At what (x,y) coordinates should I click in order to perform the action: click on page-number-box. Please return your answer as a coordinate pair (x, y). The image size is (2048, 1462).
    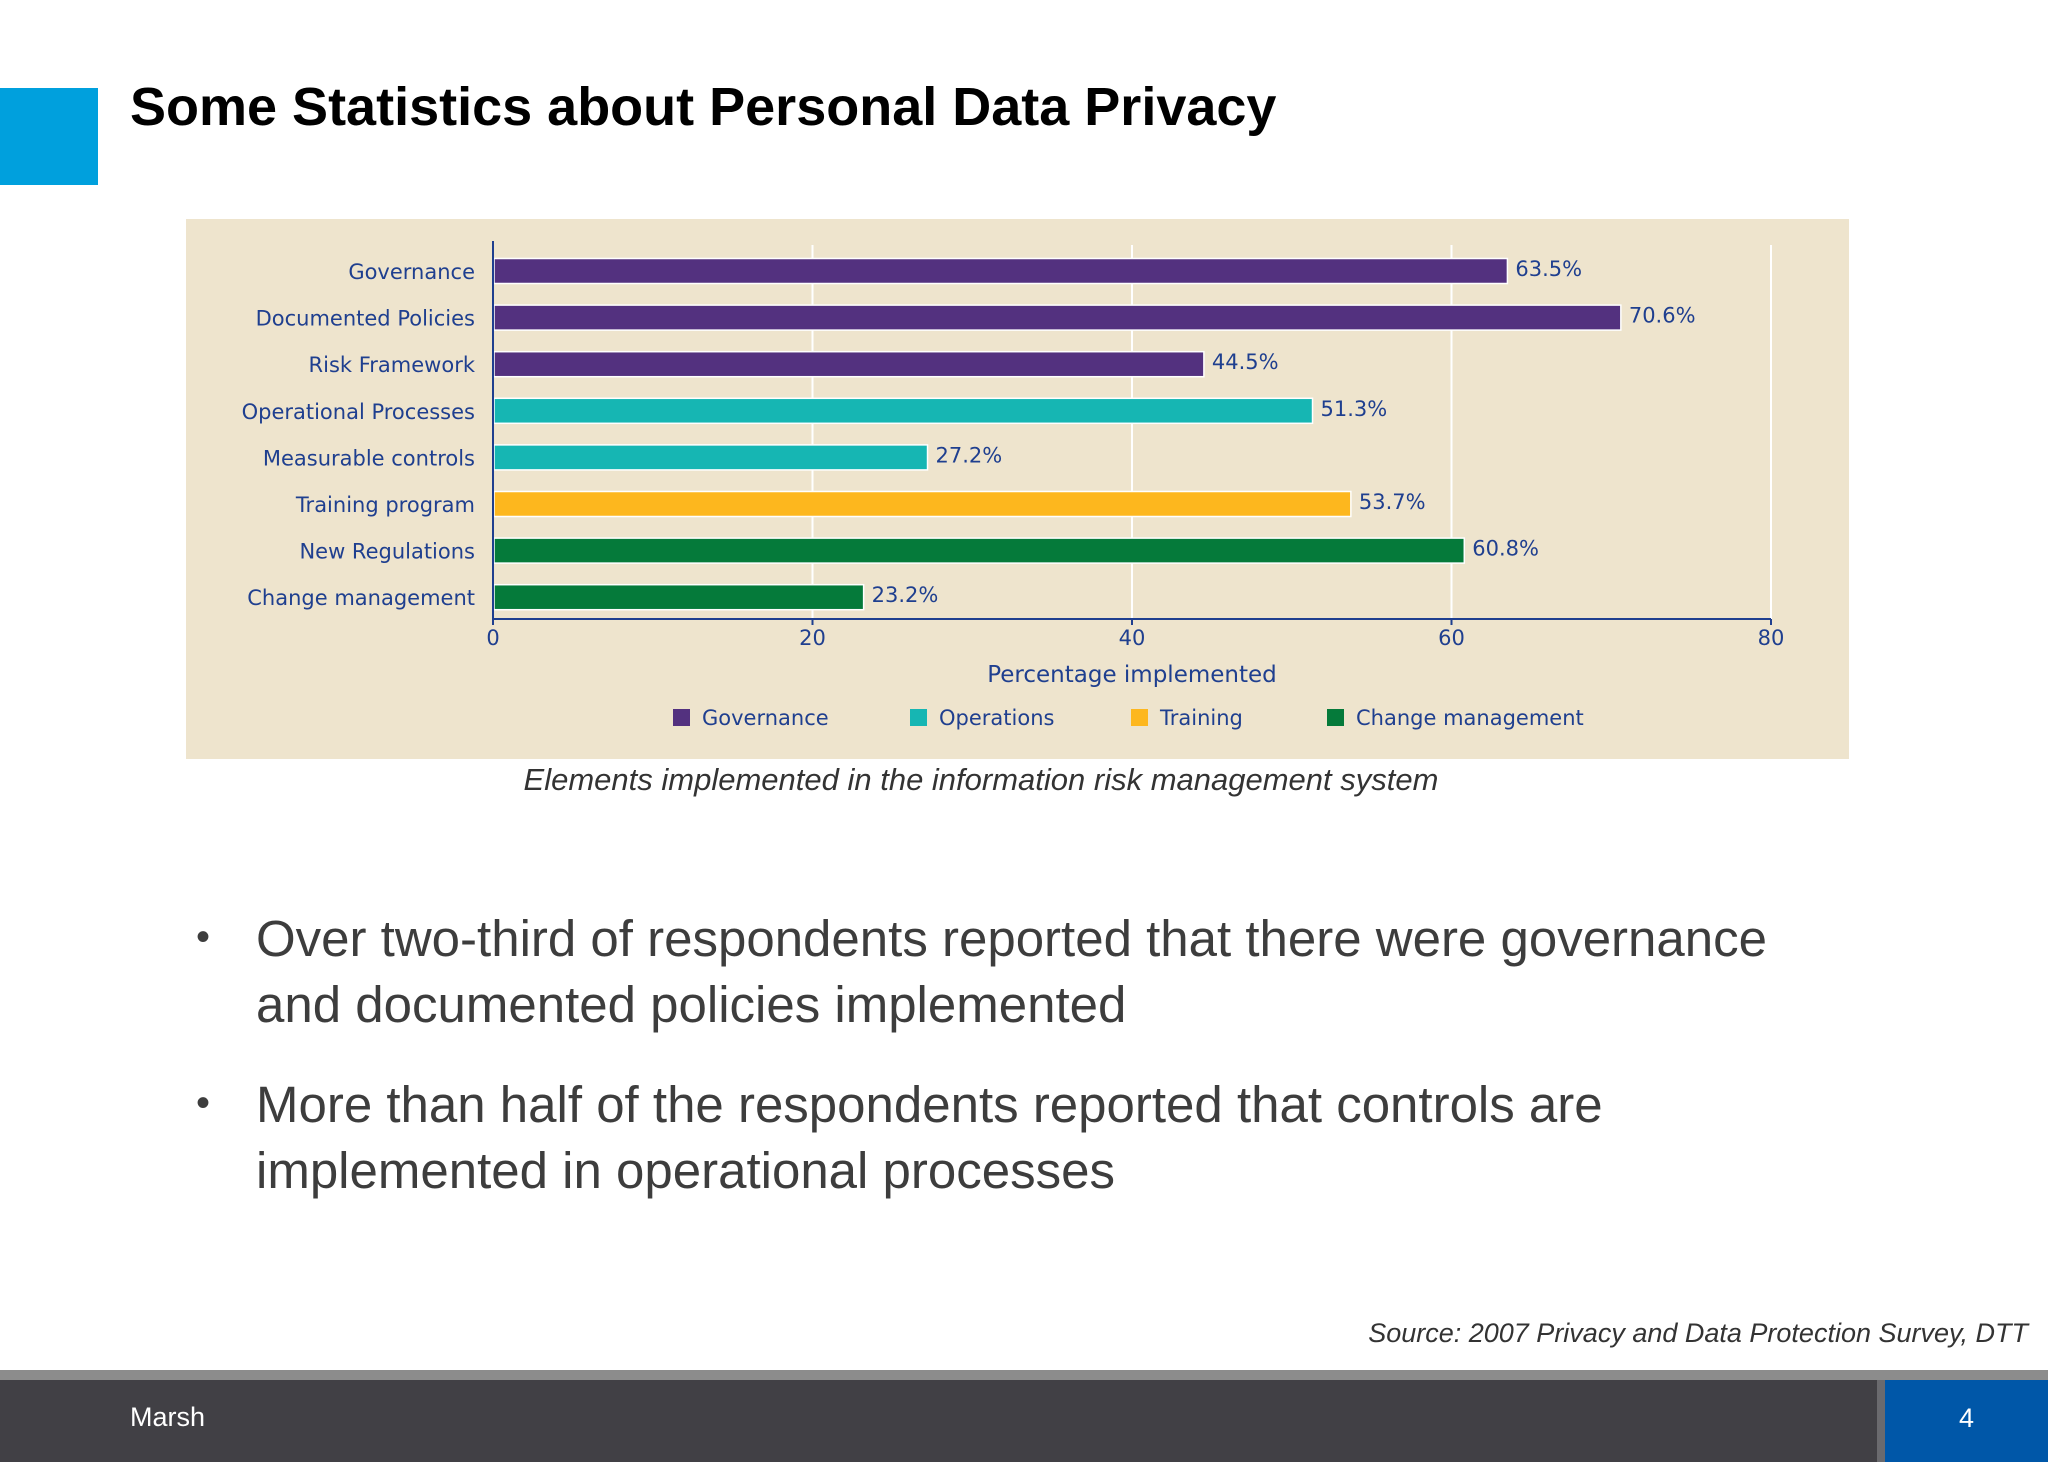
    Looking at the image, I should click on (1966, 1421).